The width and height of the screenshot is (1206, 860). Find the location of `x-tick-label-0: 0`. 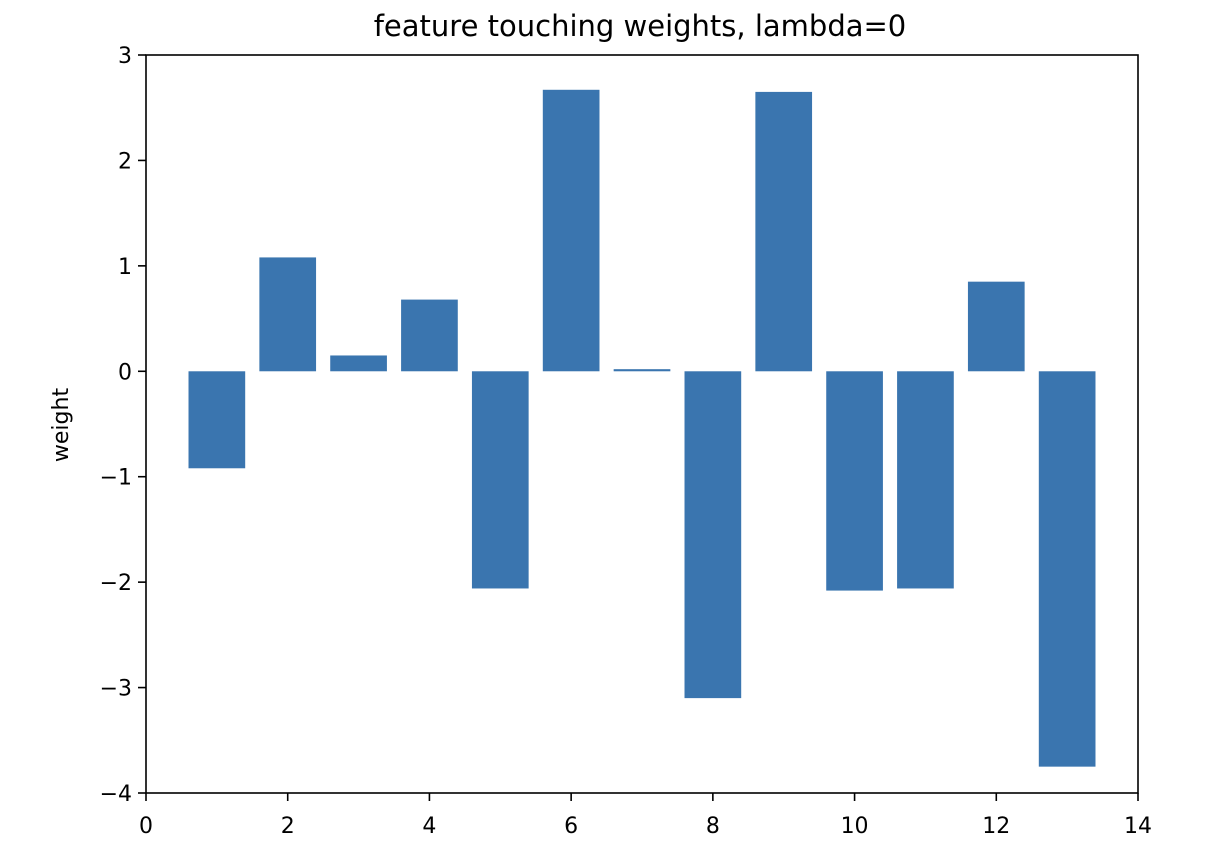

x-tick-label-0: 0 is located at coordinates (146, 826).